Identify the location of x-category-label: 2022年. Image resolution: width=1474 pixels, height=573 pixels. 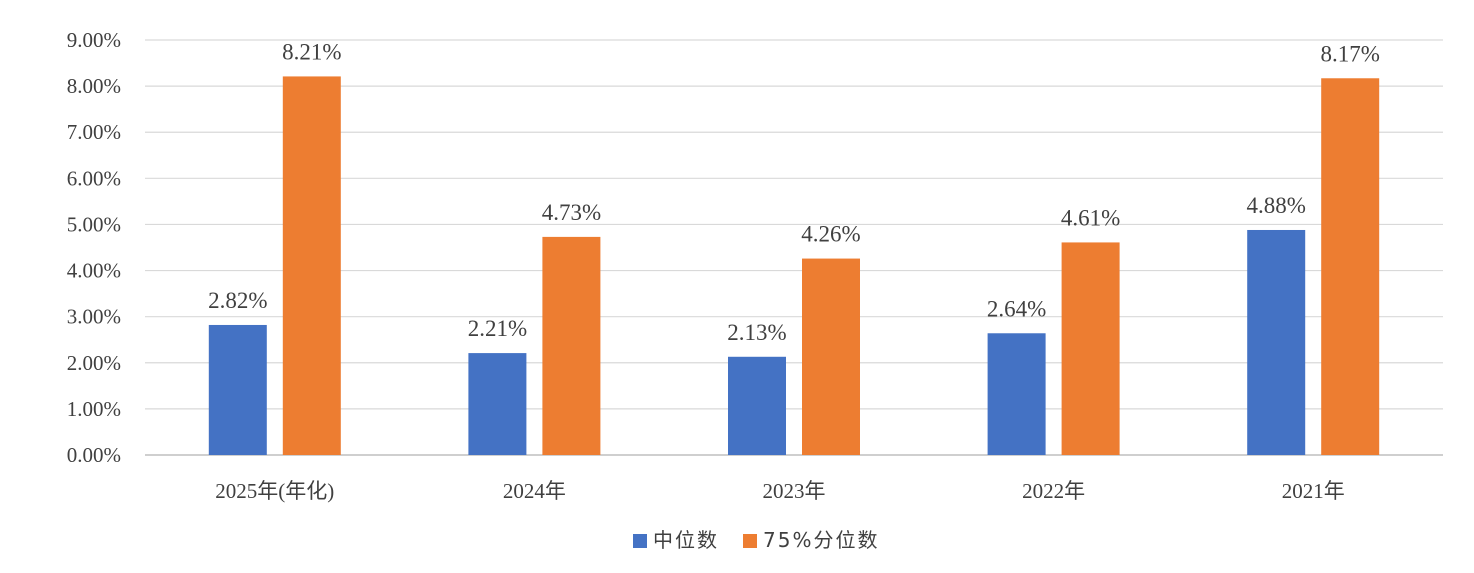
(1053, 491).